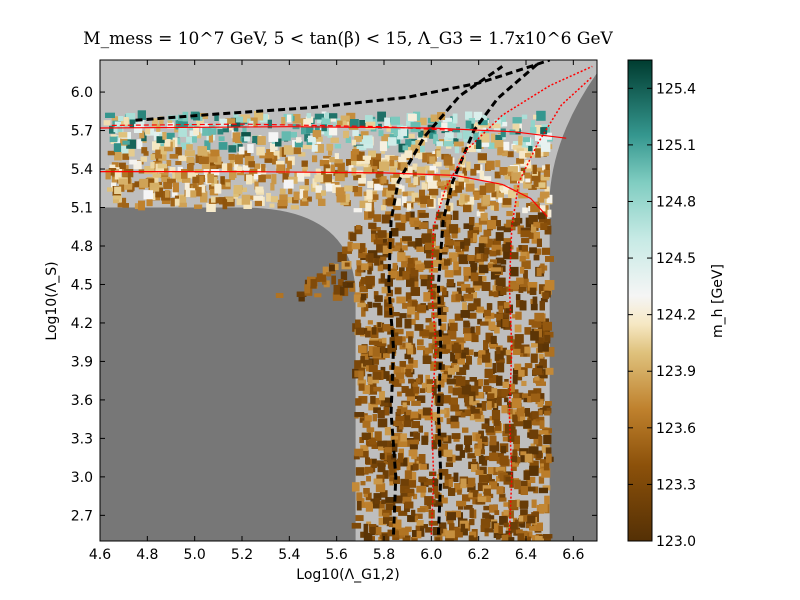  What do you see at coordinates (82, 132) in the screenshot?
I see `y-tick-label: 5.7` at bounding box center [82, 132].